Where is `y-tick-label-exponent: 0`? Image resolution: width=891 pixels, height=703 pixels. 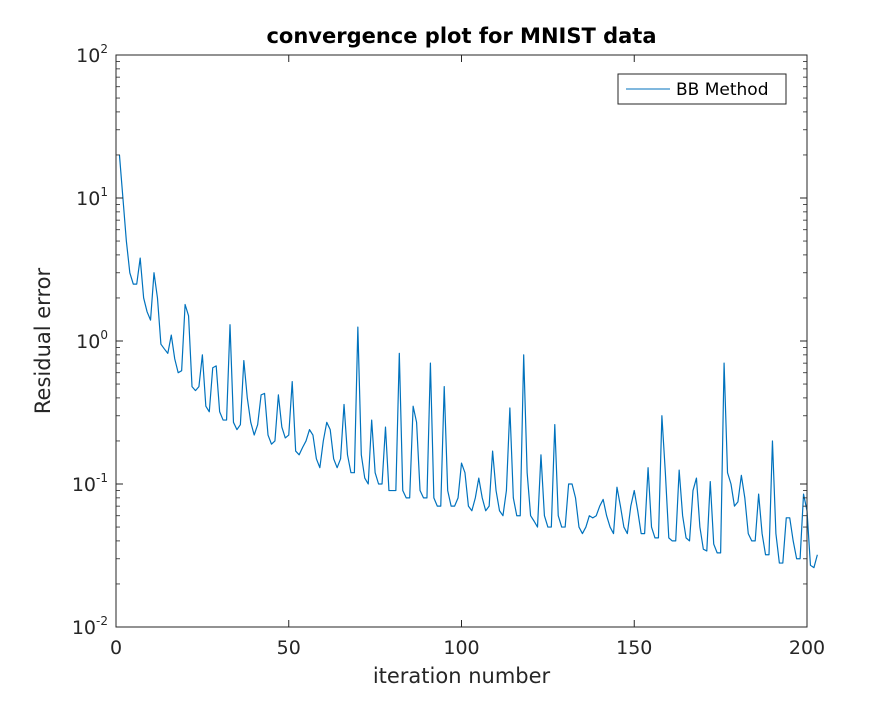 y-tick-label-exponent: 0 is located at coordinates (104, 335).